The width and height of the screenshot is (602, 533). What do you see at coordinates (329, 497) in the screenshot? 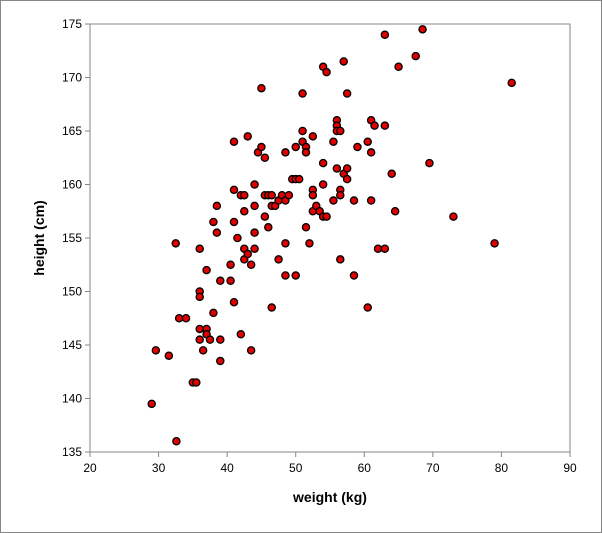
I see `x-axis-title: weight (kg)` at bounding box center [329, 497].